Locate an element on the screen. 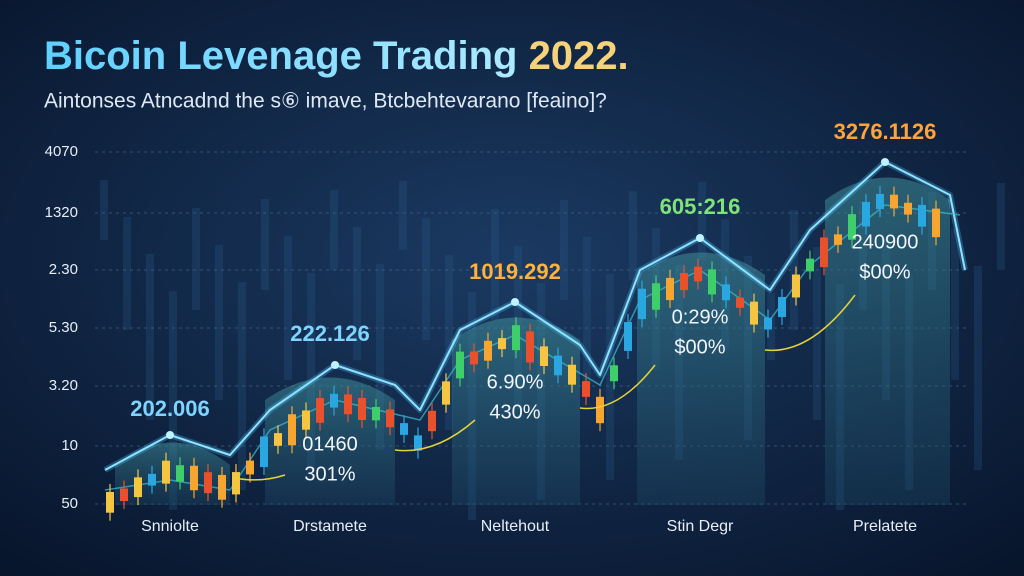 Image resolution: width=1024 pixels, height=576 pixels. inner-label: 240900 is located at coordinates (885, 242).